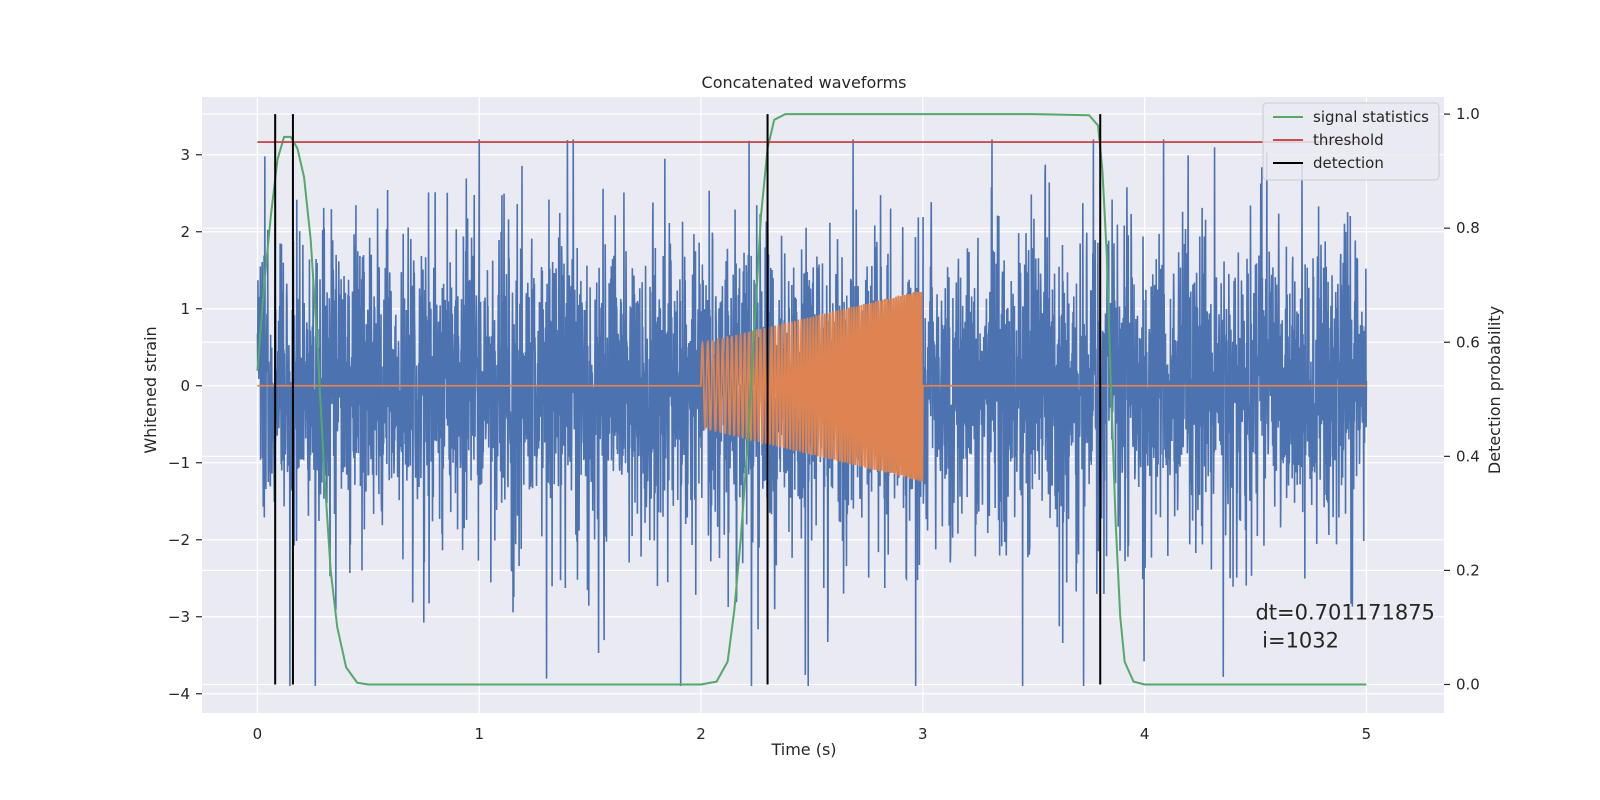 This screenshot has height=800, width=1600. What do you see at coordinates (185, 232) in the screenshot?
I see `y-left-tick-label: 2` at bounding box center [185, 232].